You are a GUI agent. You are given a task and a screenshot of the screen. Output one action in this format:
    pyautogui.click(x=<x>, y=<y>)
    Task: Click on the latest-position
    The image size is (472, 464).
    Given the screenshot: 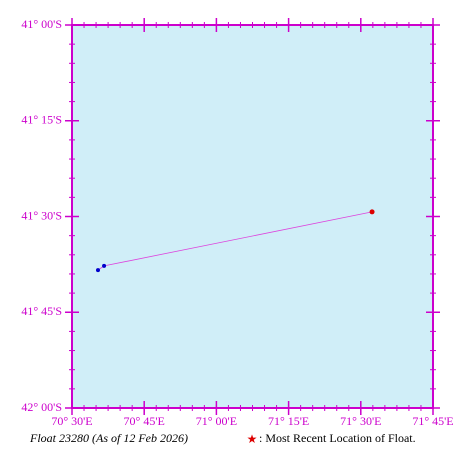 What is the action you would take?
    pyautogui.click(x=372, y=212)
    